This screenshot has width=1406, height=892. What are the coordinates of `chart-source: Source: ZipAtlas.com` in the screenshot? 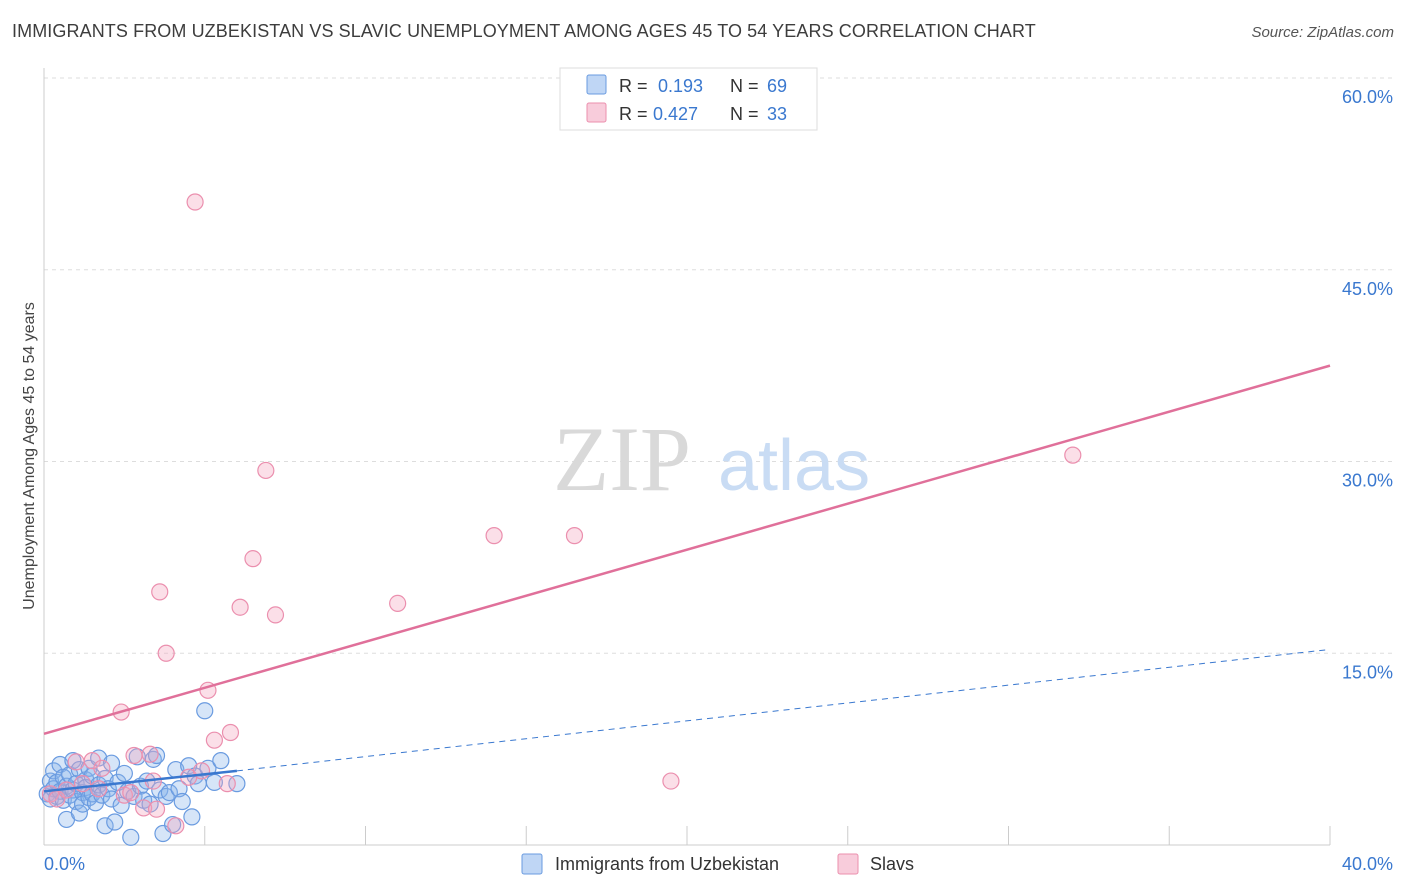 It's located at (1322, 32).